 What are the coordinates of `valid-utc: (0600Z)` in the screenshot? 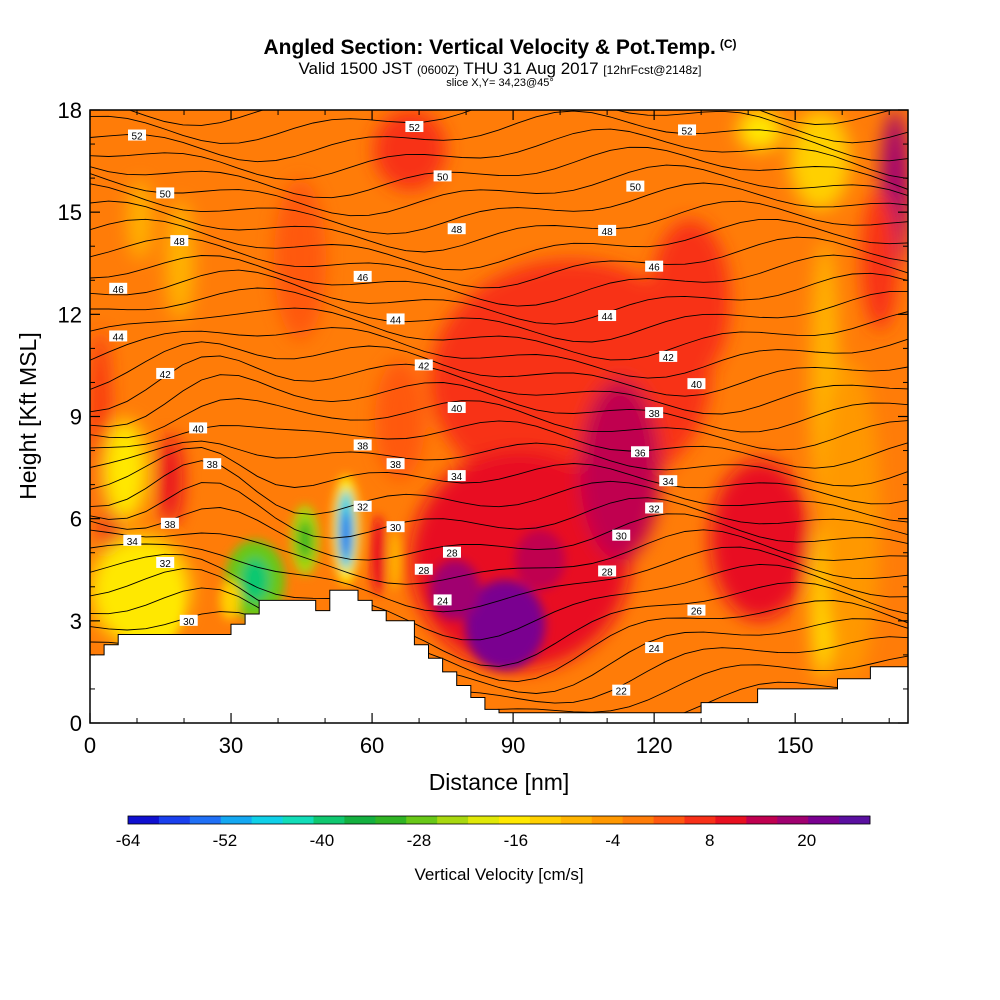 It's located at (437, 70).